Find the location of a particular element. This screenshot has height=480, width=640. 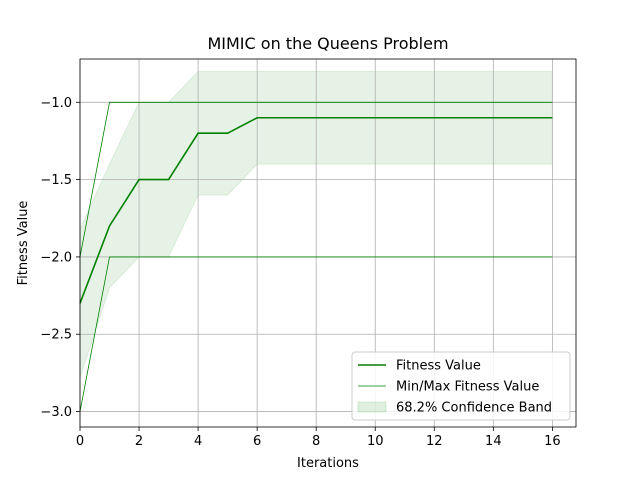

y-tick-label: −1.0 is located at coordinates (56, 103).